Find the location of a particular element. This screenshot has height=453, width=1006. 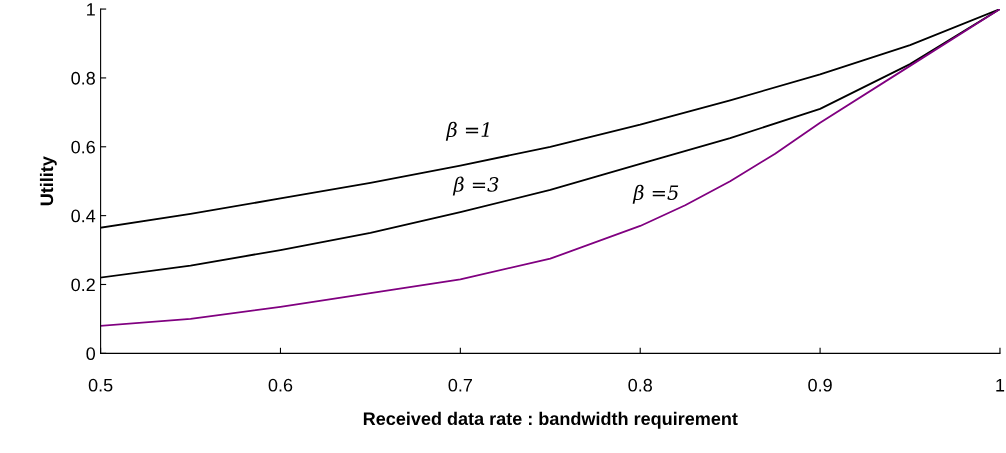

x-tick-label: 0.8 is located at coordinates (640, 385).